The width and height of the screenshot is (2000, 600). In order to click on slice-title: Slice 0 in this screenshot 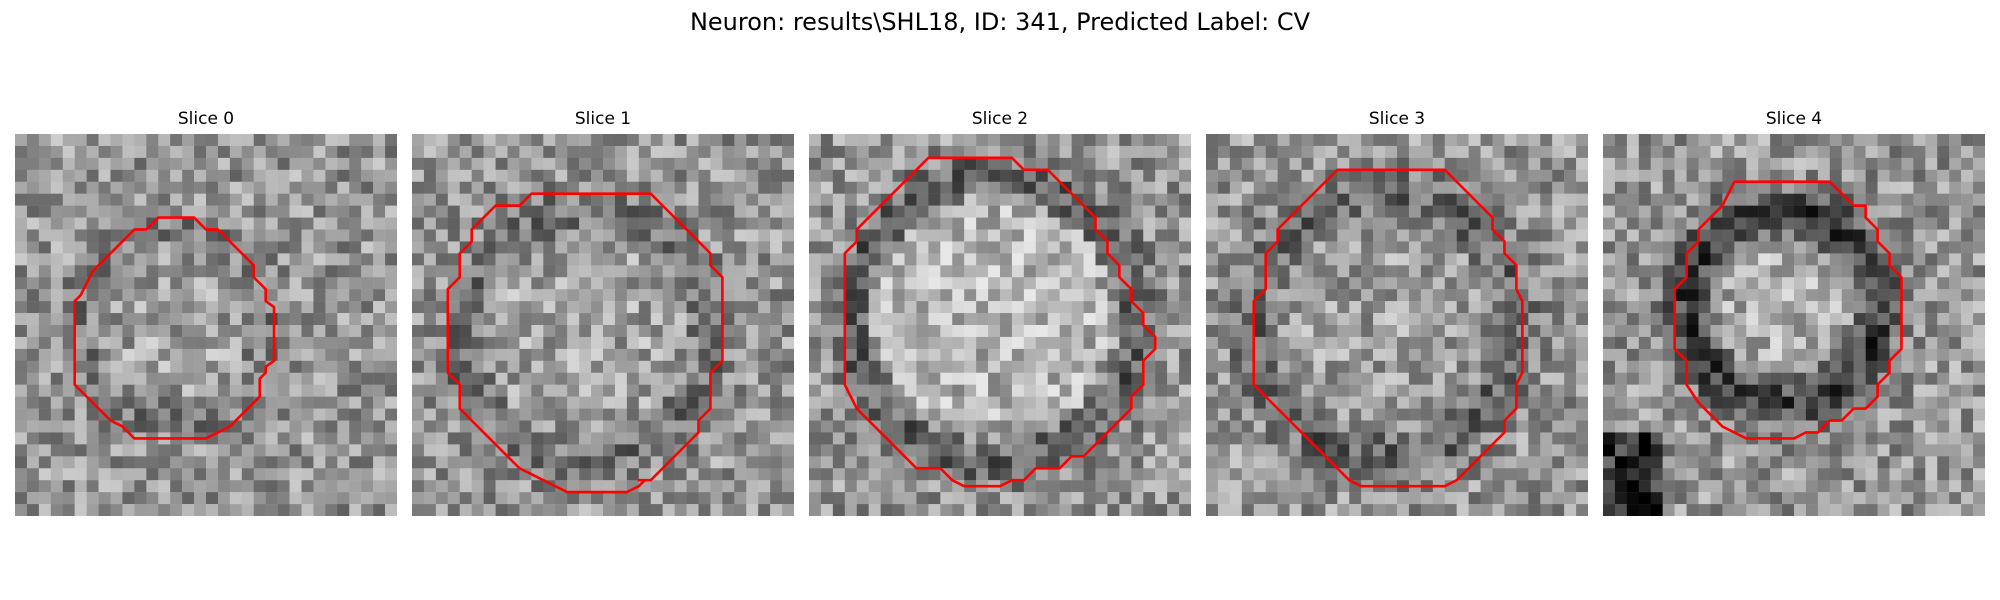, I will do `click(206, 119)`.